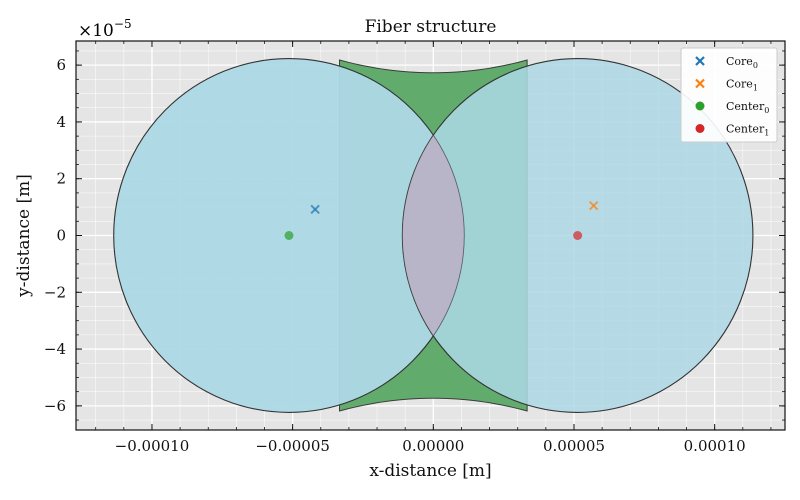 The image size is (800, 500). What do you see at coordinates (55, 292) in the screenshot?
I see `y-tick-label: −2` at bounding box center [55, 292].